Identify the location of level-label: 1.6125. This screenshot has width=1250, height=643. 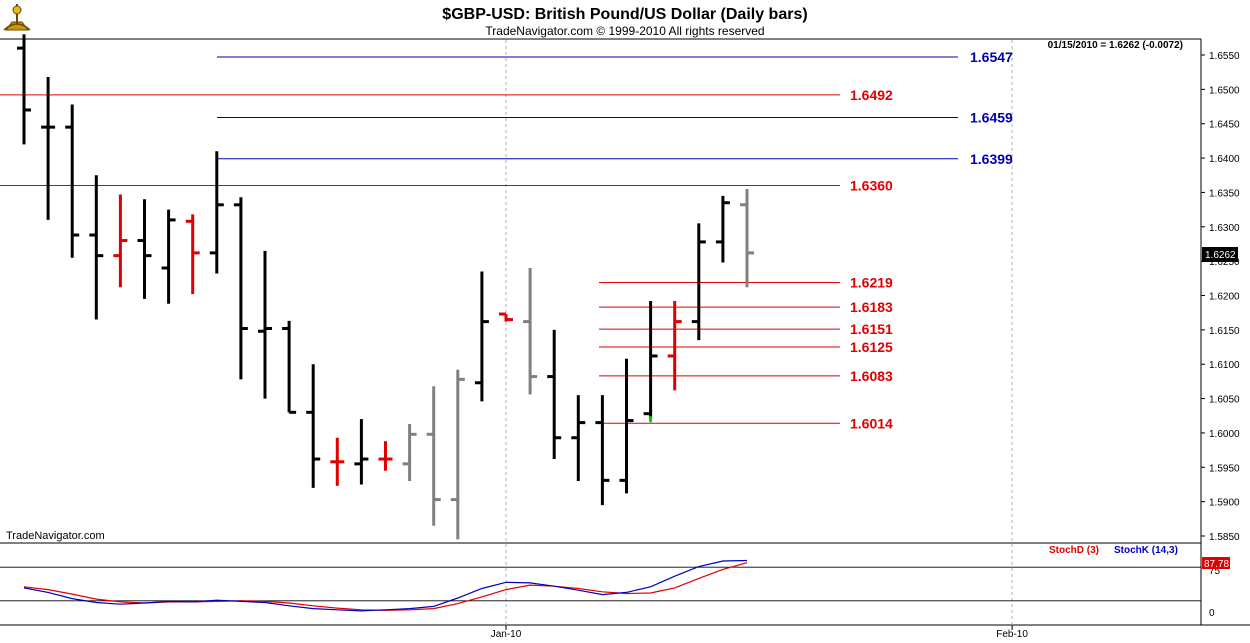
(871, 347).